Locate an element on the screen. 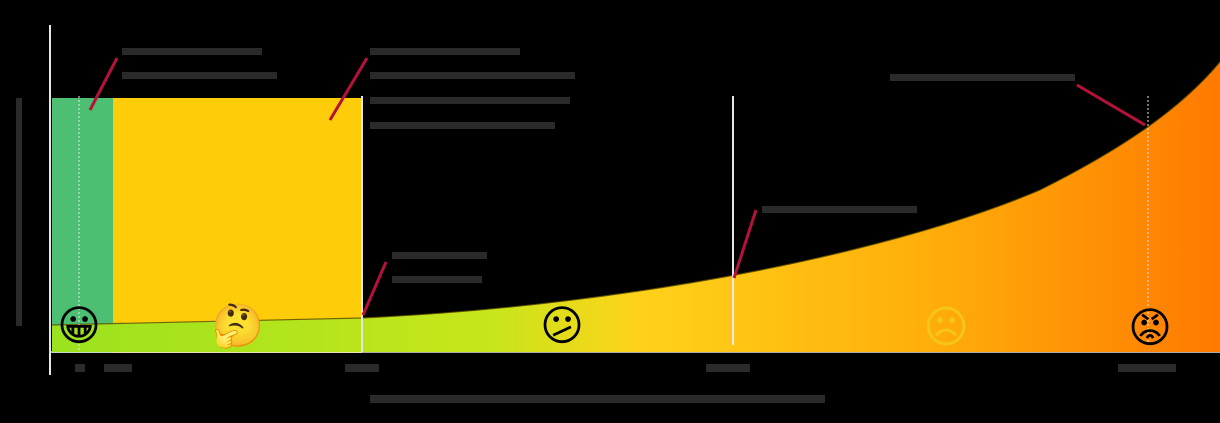  confused-face-icon: 😕 is located at coordinates (562, 325).